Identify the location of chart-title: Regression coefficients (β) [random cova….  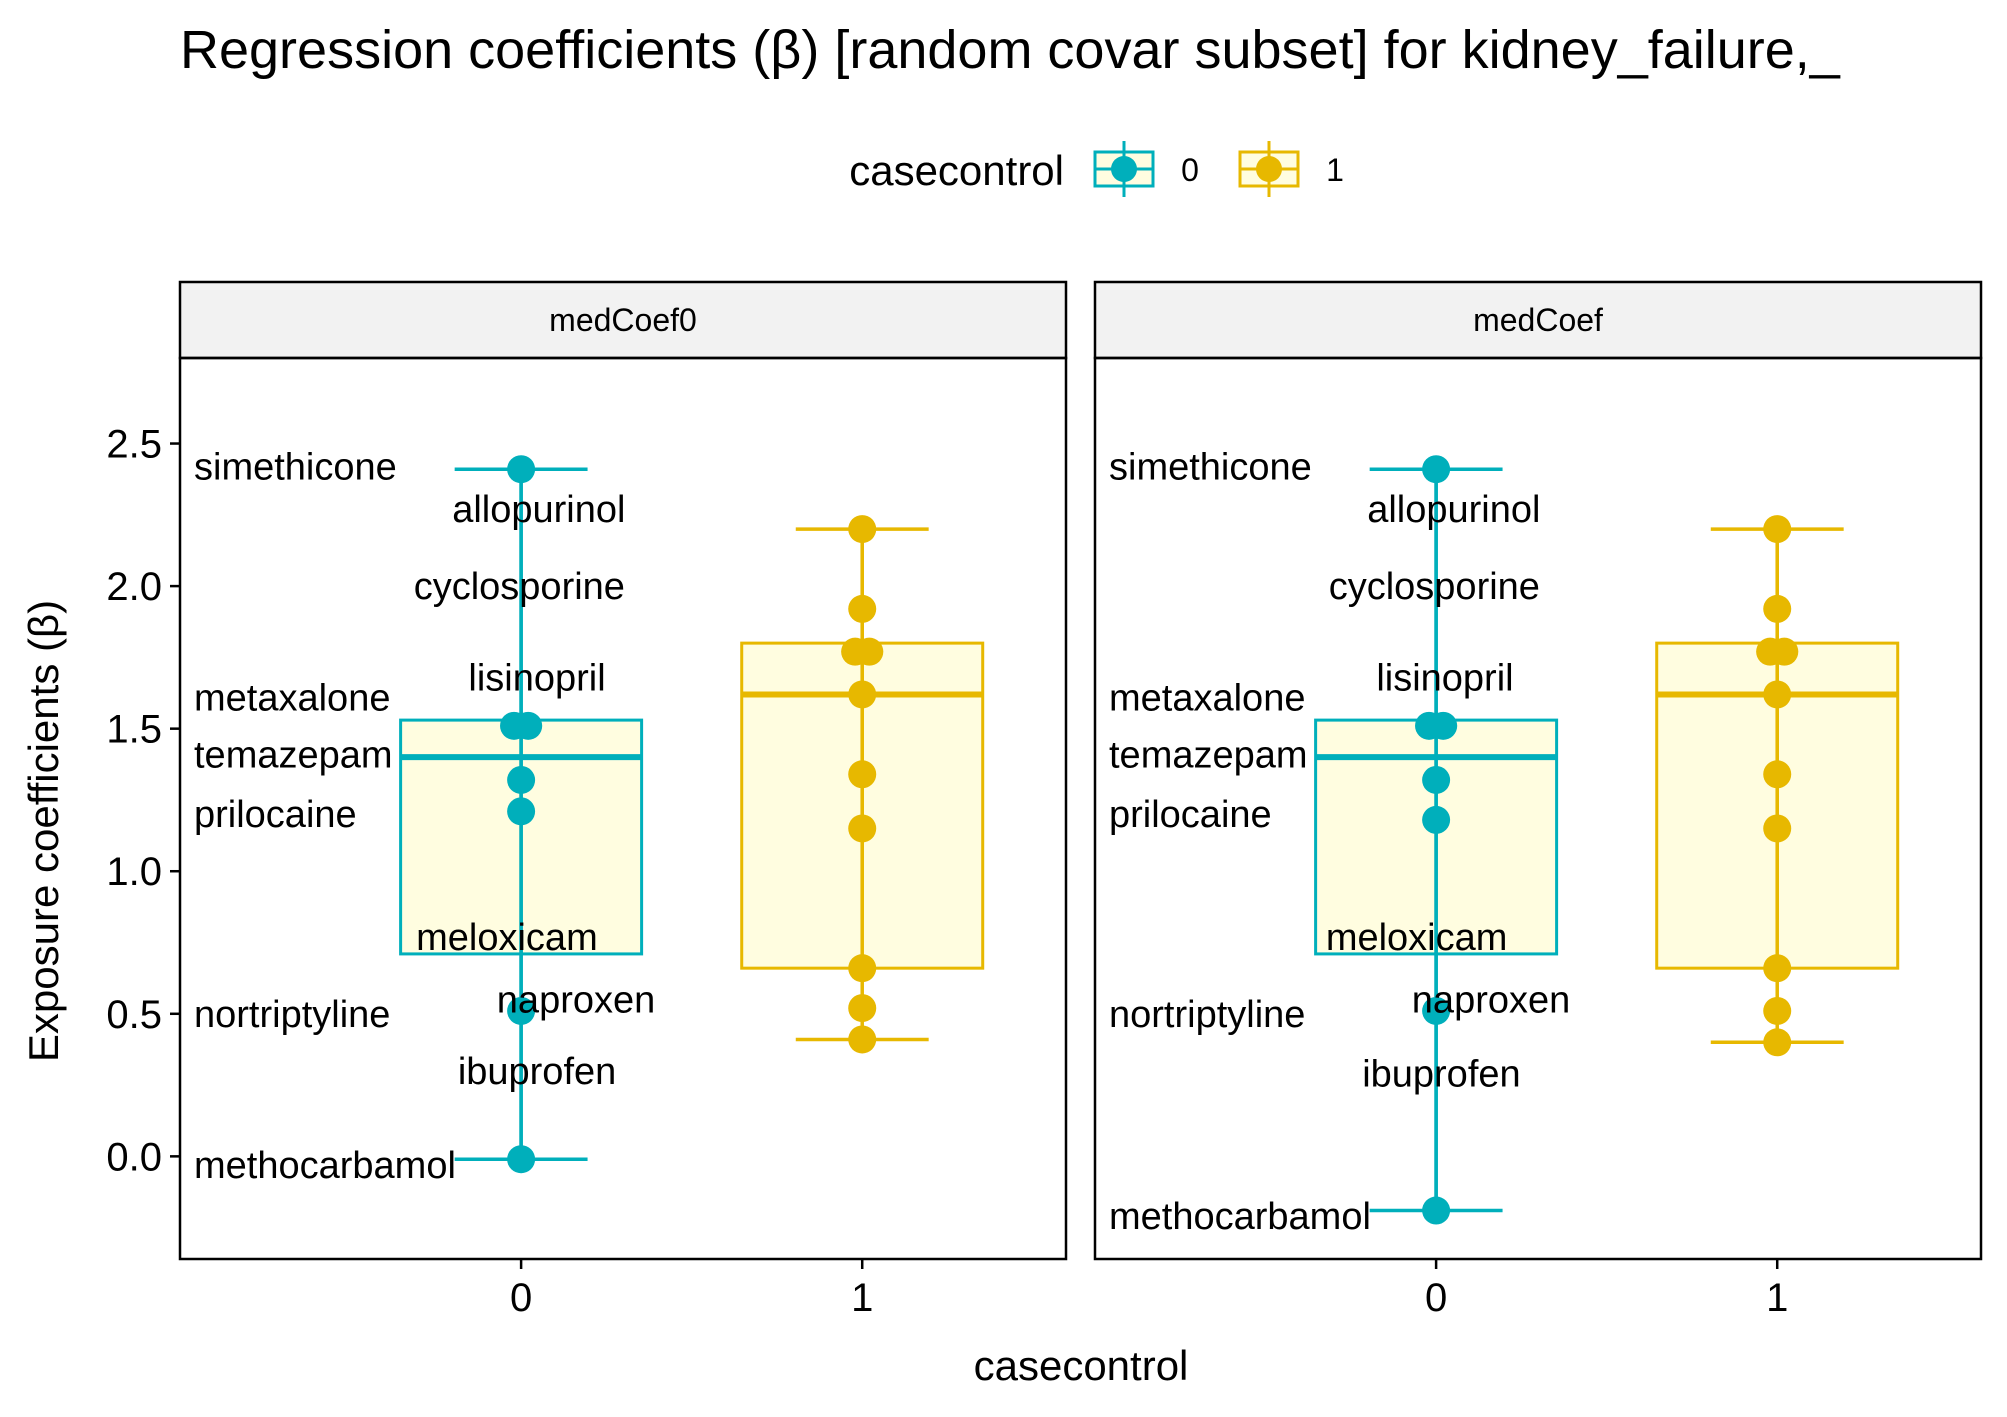
(1010, 50).